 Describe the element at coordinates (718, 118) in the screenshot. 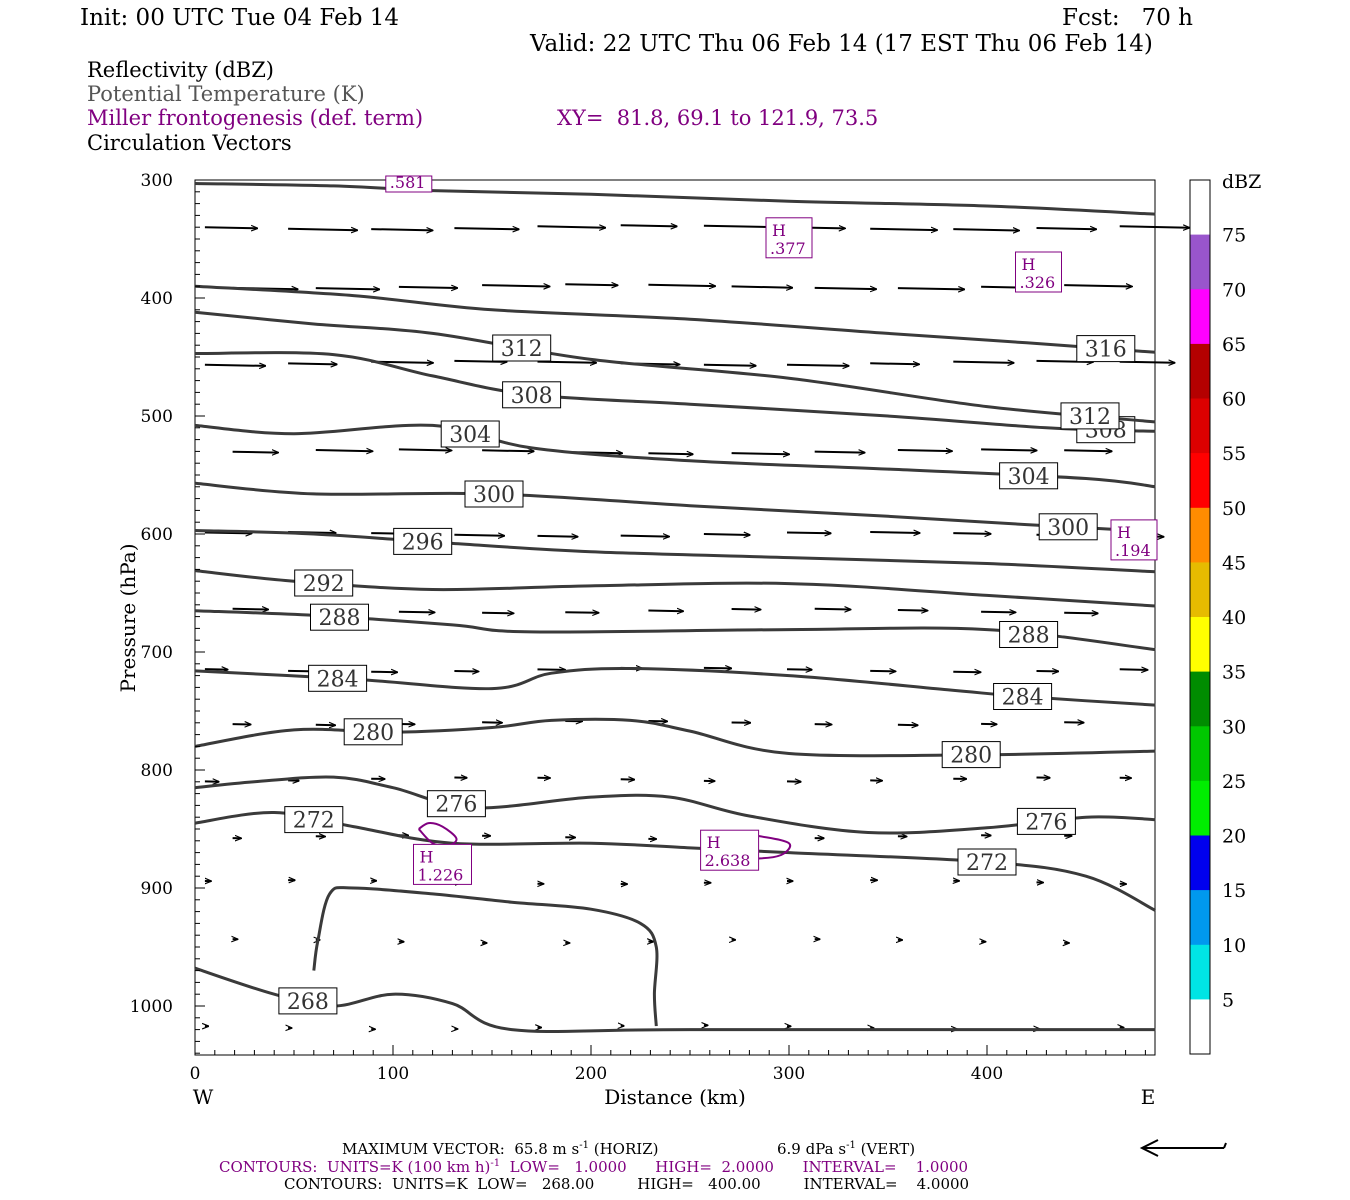

I see `cross-section-endpoints: XY= 81.8, 69.1 to 121.9, 73.5` at that location.